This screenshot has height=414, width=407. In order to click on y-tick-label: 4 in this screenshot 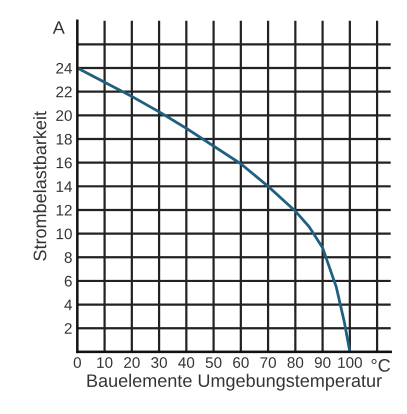, I will do `click(68, 305)`.